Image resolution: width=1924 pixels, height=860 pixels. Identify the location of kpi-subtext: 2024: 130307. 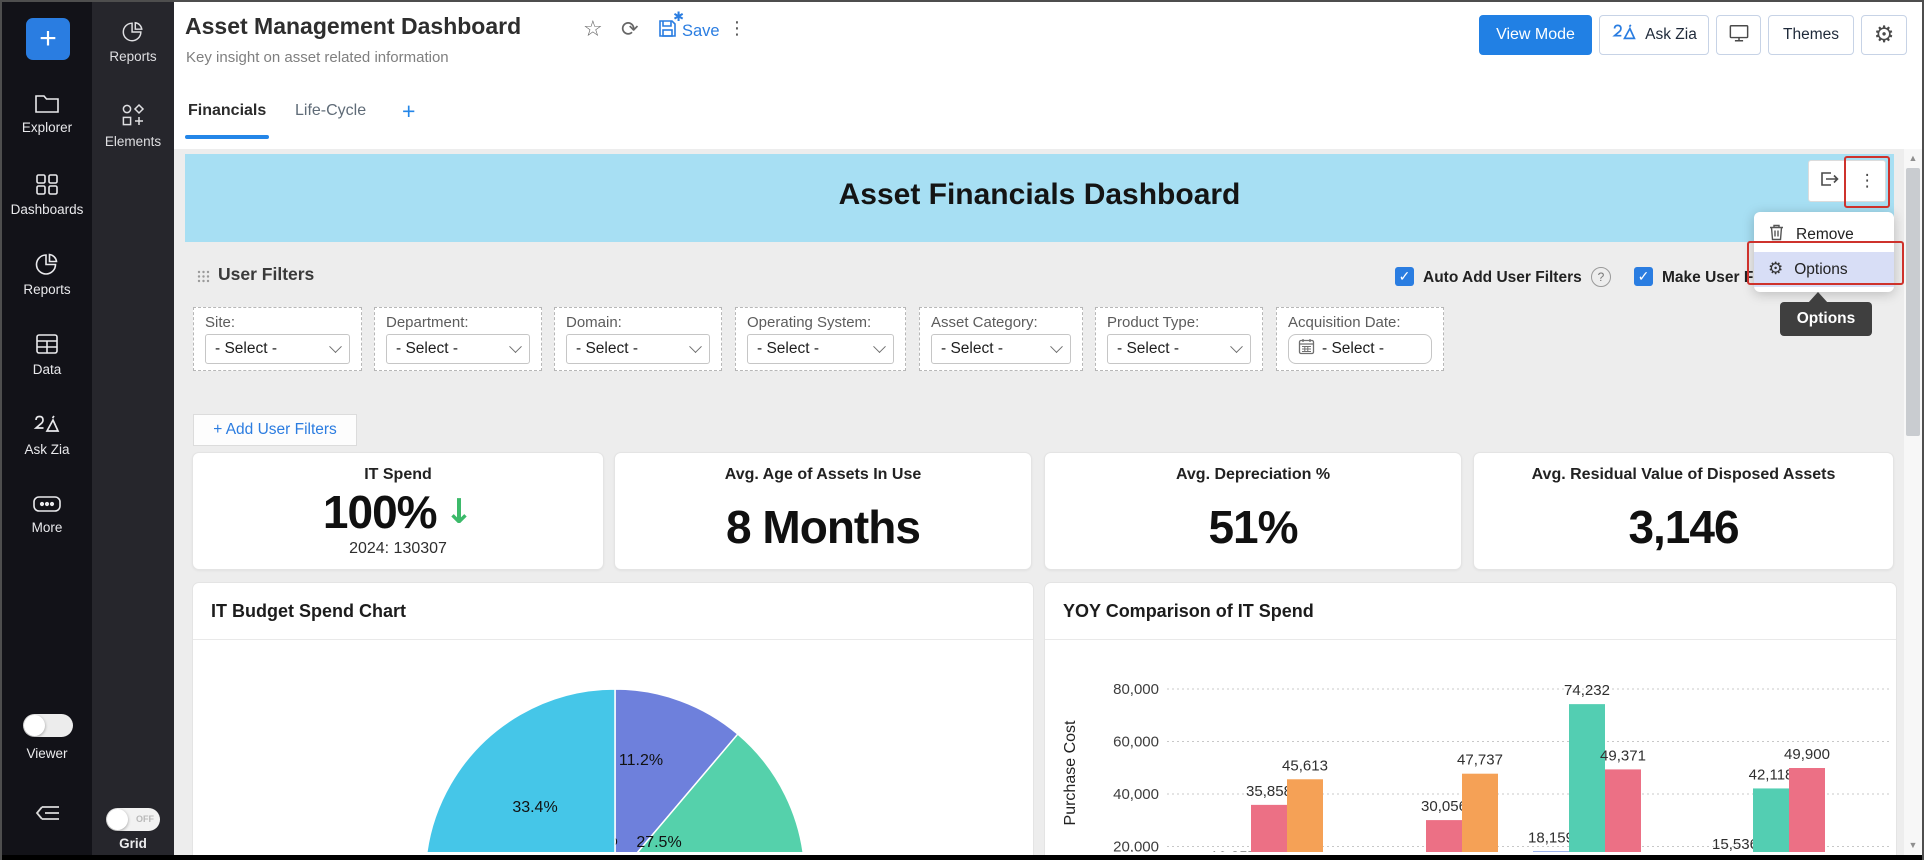
(398, 548).